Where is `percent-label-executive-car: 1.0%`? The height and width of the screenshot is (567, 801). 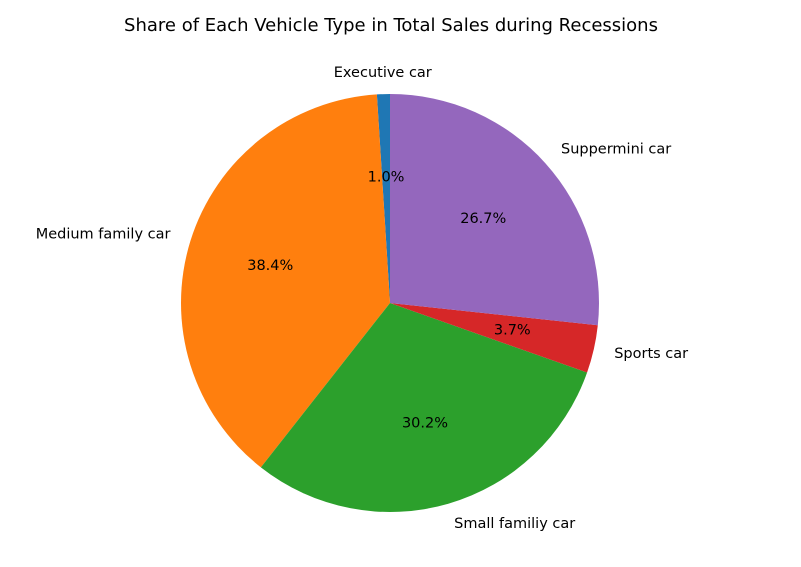
percent-label-executive-car: 1.0% is located at coordinates (386, 178).